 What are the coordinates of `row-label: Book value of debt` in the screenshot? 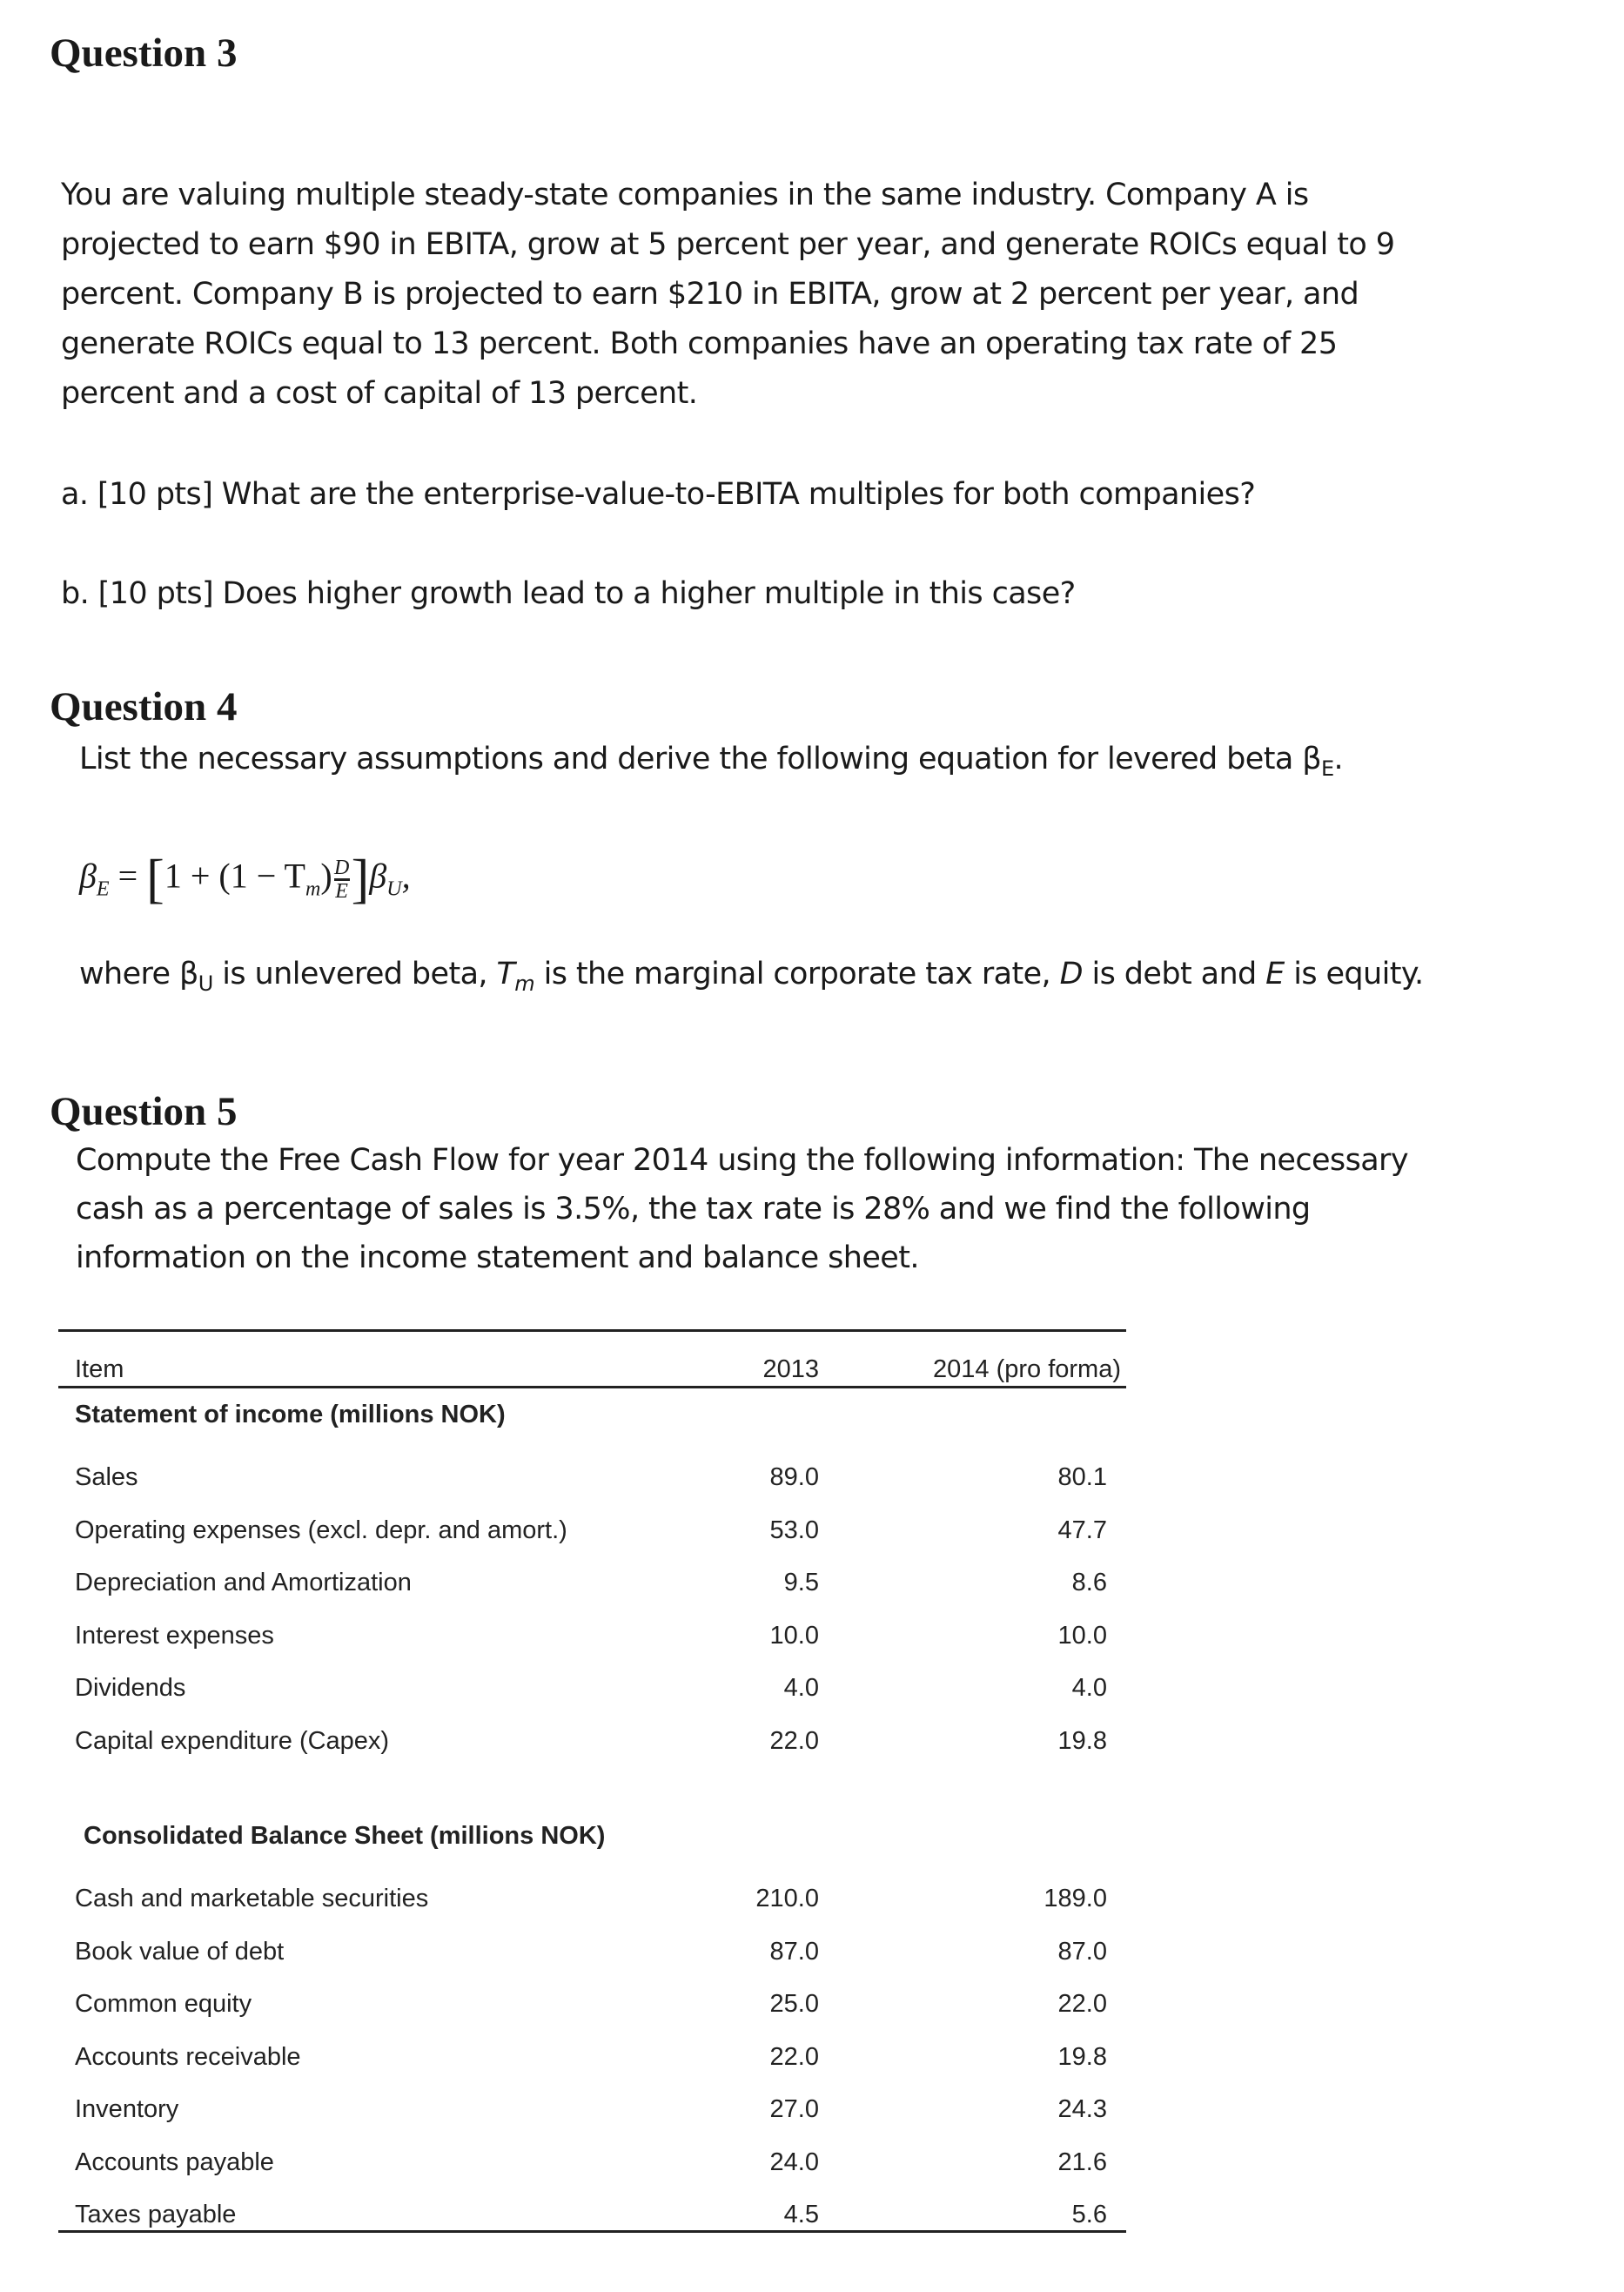 It's located at (180, 1952).